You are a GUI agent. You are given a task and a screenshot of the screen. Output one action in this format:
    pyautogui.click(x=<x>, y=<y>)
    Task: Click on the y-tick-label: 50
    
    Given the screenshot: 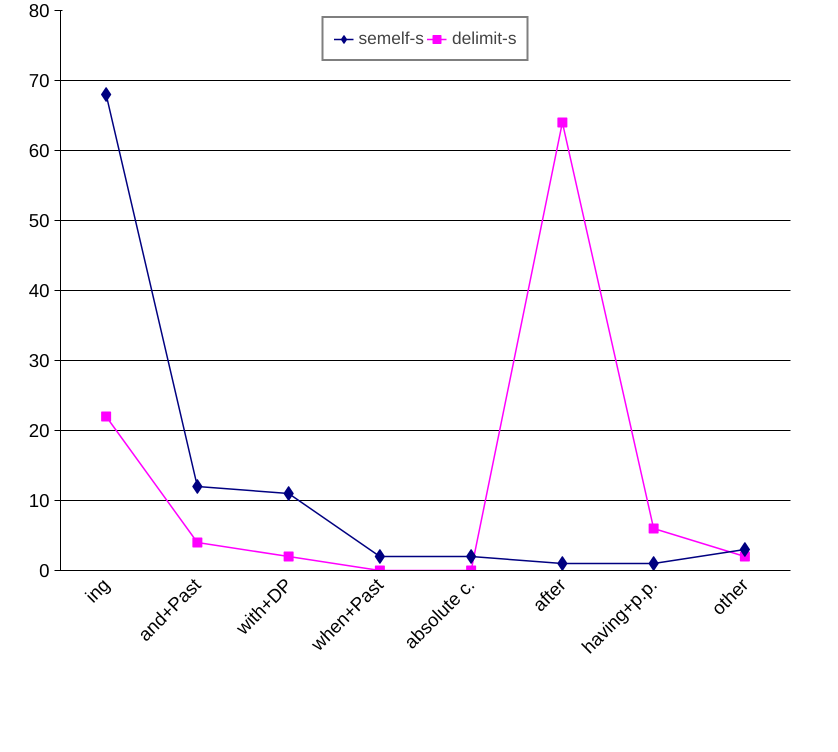 What is the action you would take?
    pyautogui.click(x=39, y=220)
    